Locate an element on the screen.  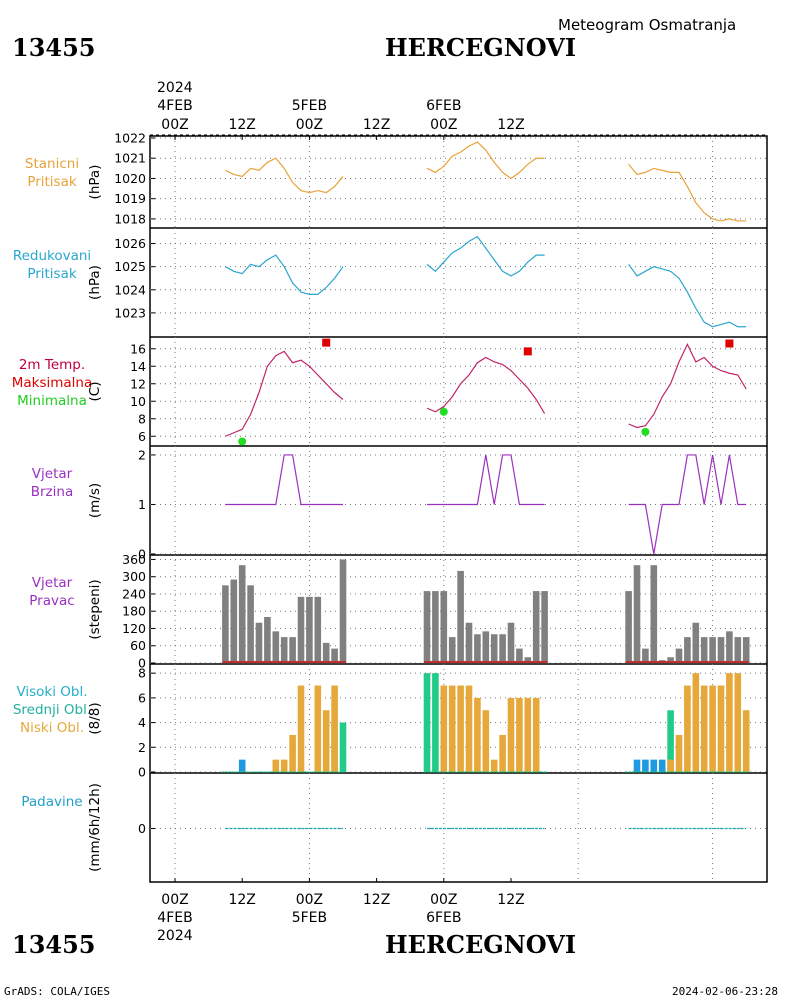
product-title: Meteogram Osmatranja is located at coordinates (647, 25).